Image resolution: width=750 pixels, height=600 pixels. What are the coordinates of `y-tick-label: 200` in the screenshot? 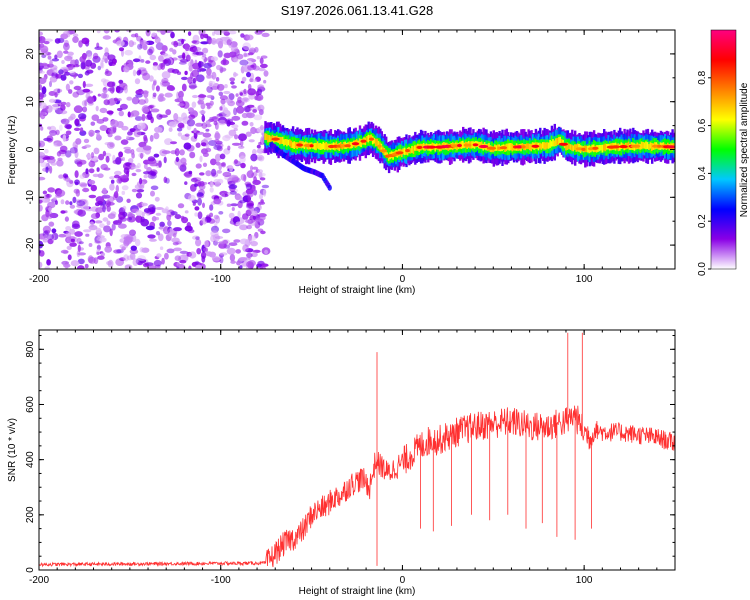 It's located at (30, 514).